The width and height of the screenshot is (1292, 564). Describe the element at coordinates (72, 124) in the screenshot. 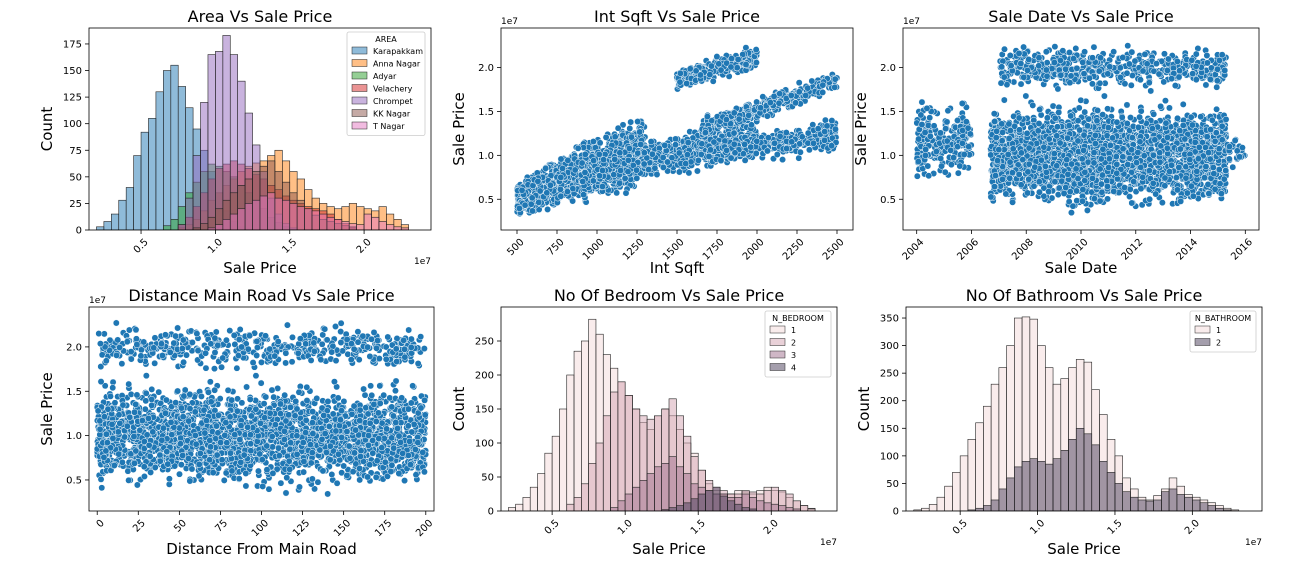

I see `y-tick-label: 100` at that location.